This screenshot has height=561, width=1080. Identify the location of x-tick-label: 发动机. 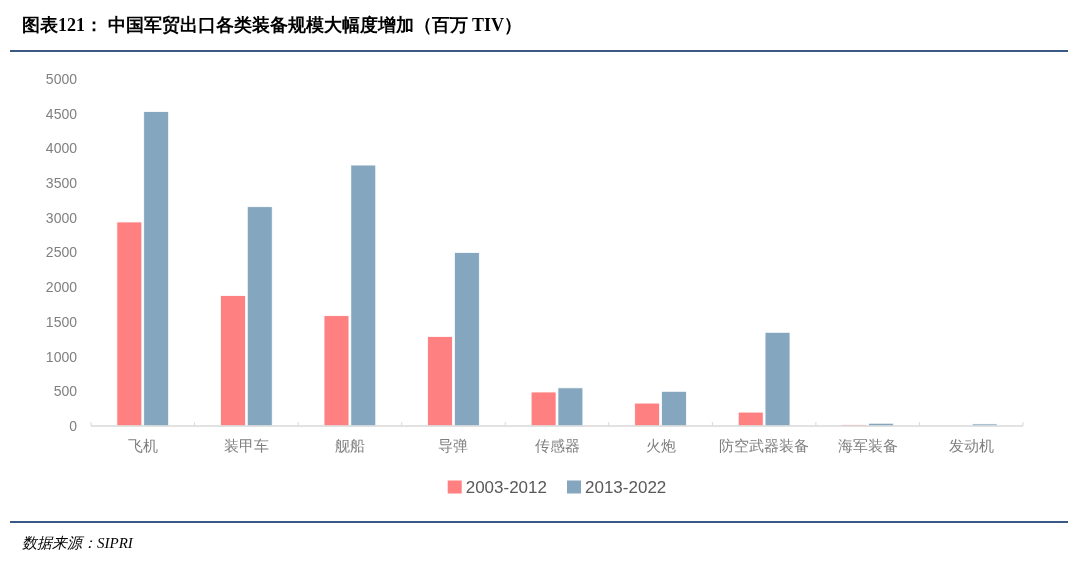
(971, 446).